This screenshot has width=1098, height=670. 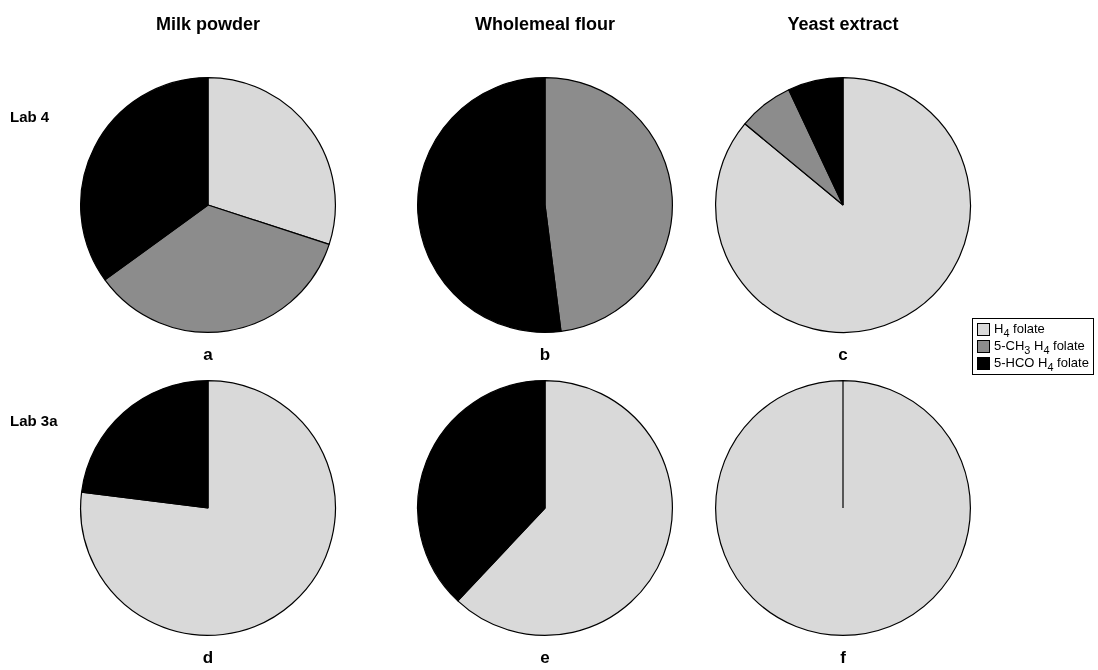 What do you see at coordinates (545, 355) in the screenshot?
I see `text: b` at bounding box center [545, 355].